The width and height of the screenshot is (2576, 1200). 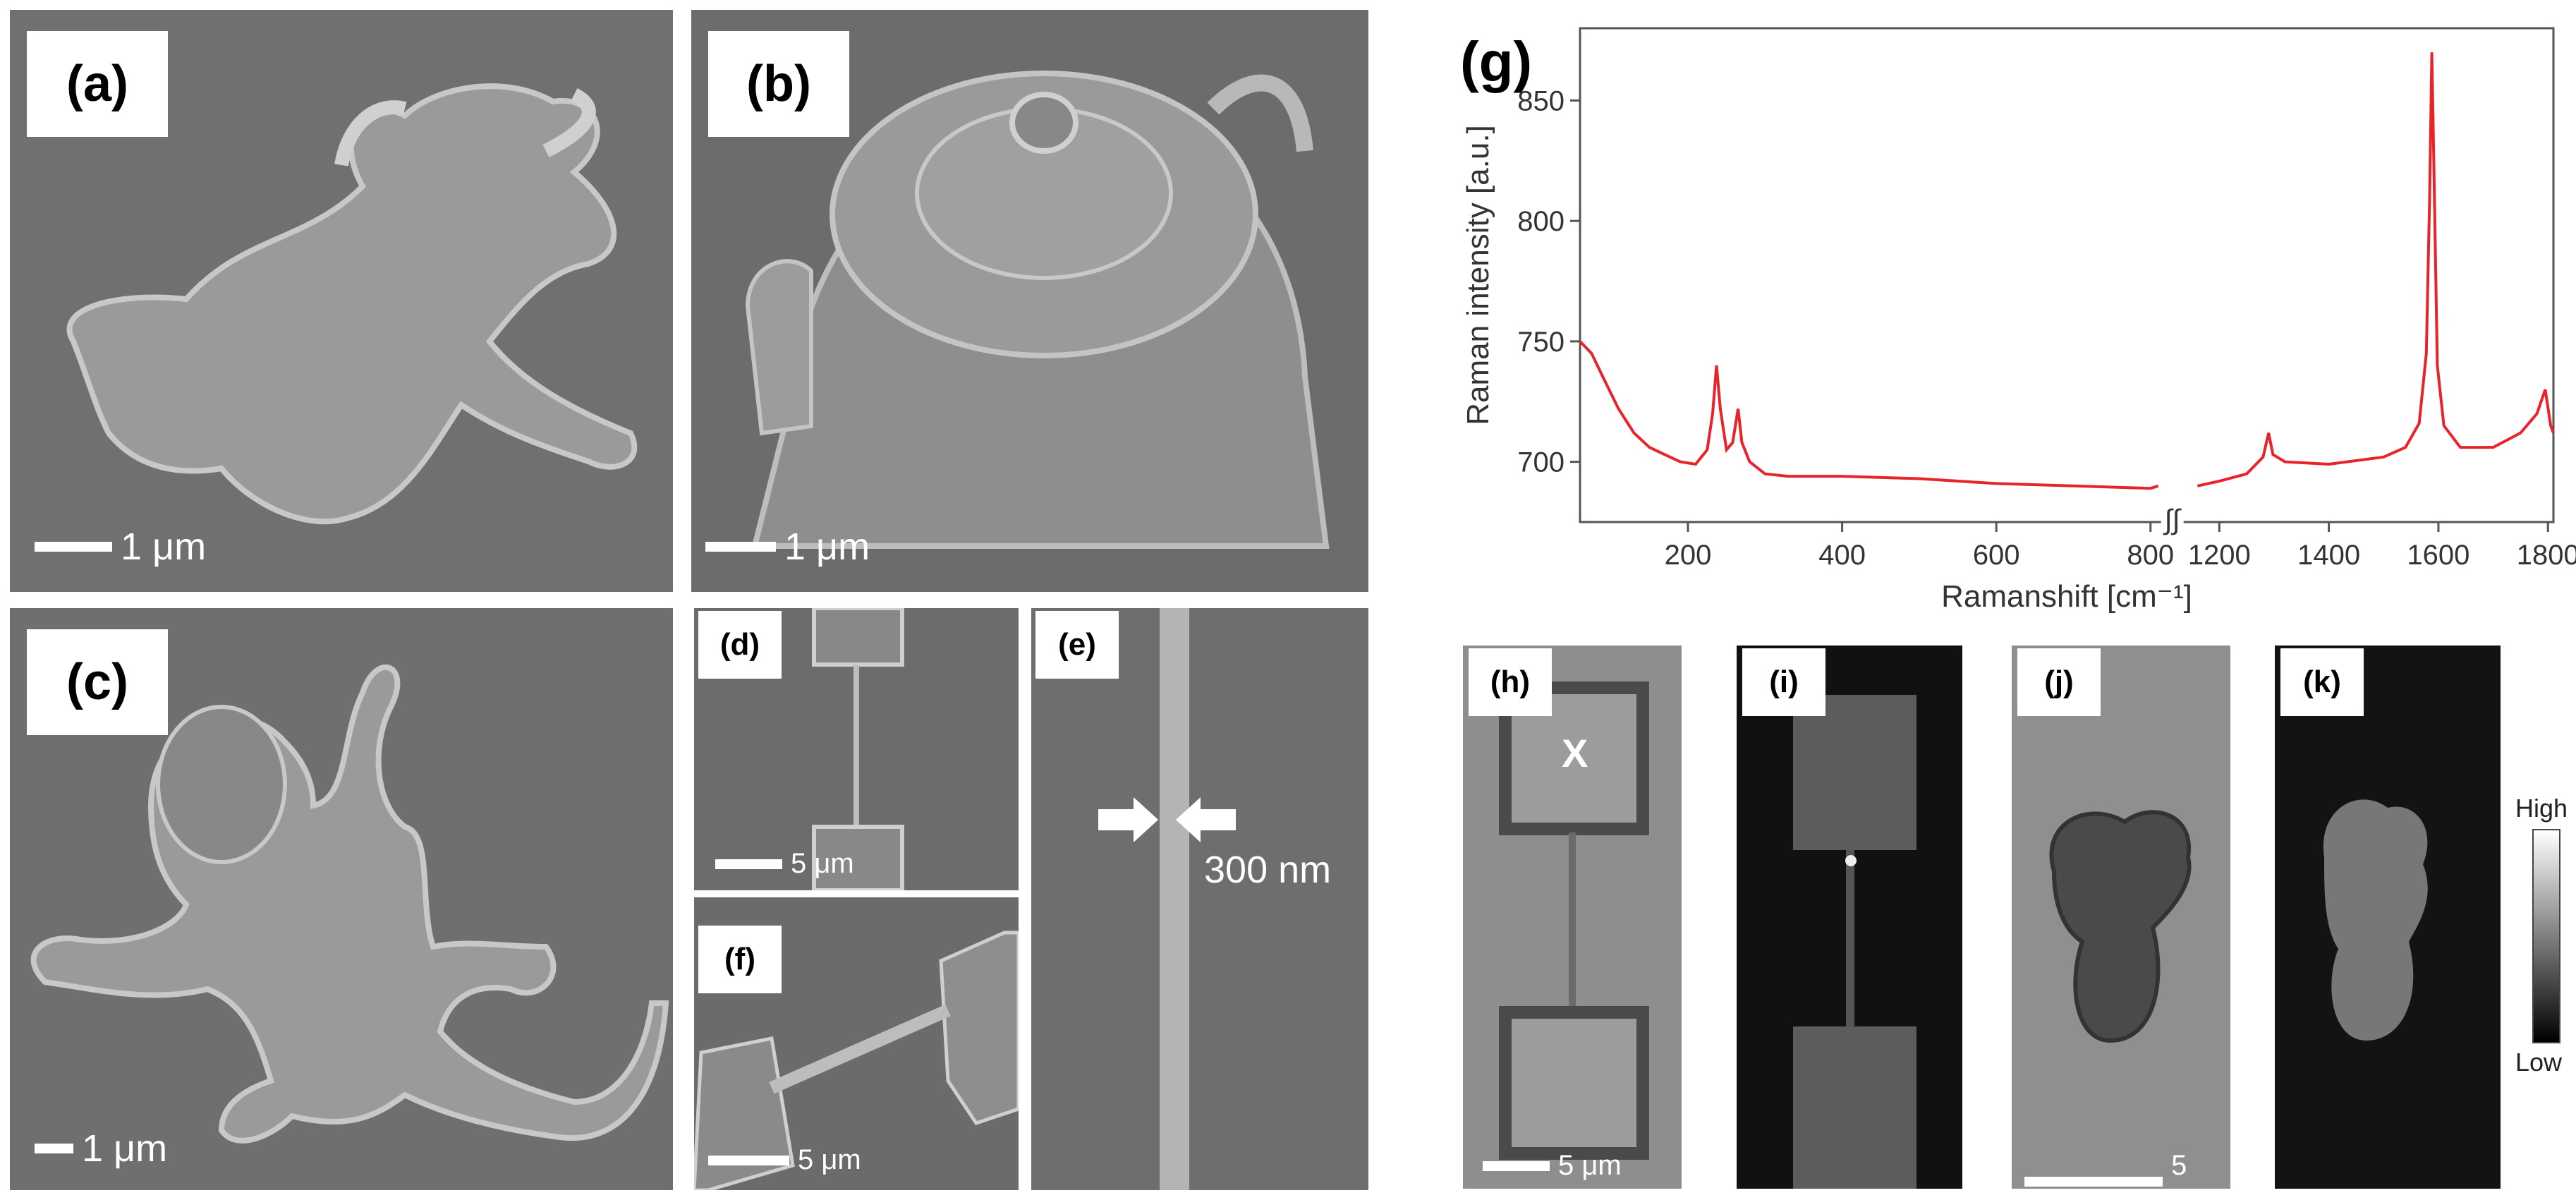 What do you see at coordinates (740, 959) in the screenshot?
I see `panel-label-f: (f)` at bounding box center [740, 959].